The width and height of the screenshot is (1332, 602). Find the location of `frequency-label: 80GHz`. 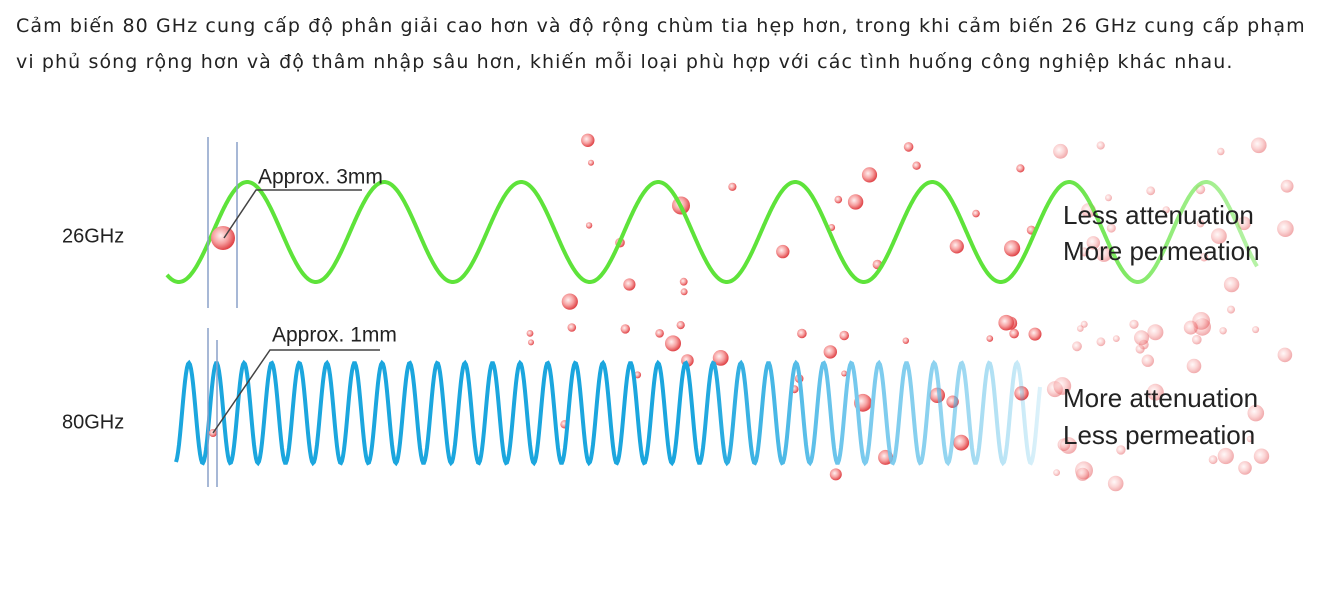

frequency-label: 80GHz is located at coordinates (93, 422).